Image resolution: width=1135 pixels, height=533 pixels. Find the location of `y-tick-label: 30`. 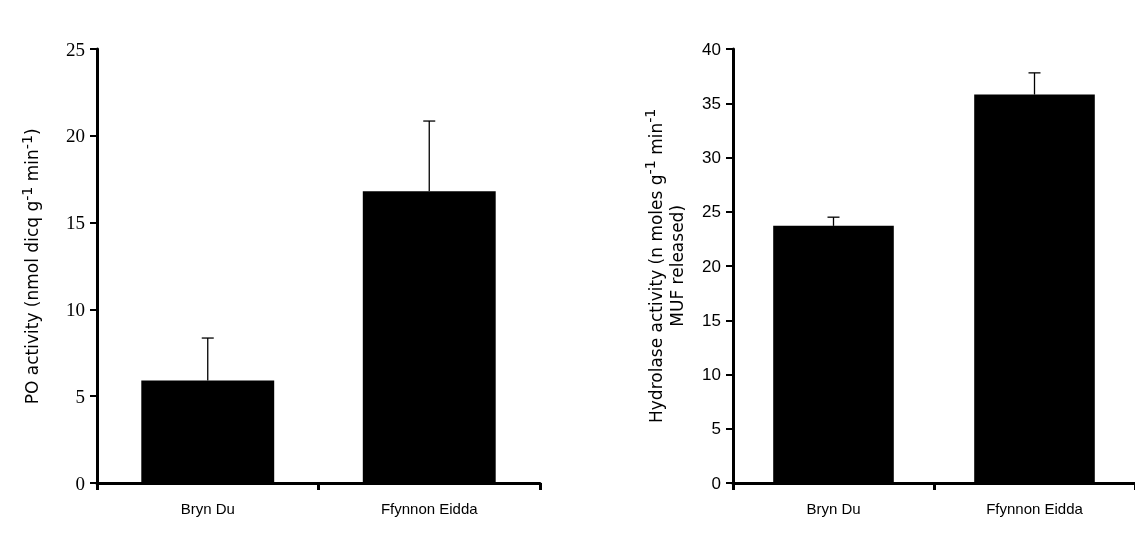

y-tick-label: 30 is located at coordinates (711, 157).